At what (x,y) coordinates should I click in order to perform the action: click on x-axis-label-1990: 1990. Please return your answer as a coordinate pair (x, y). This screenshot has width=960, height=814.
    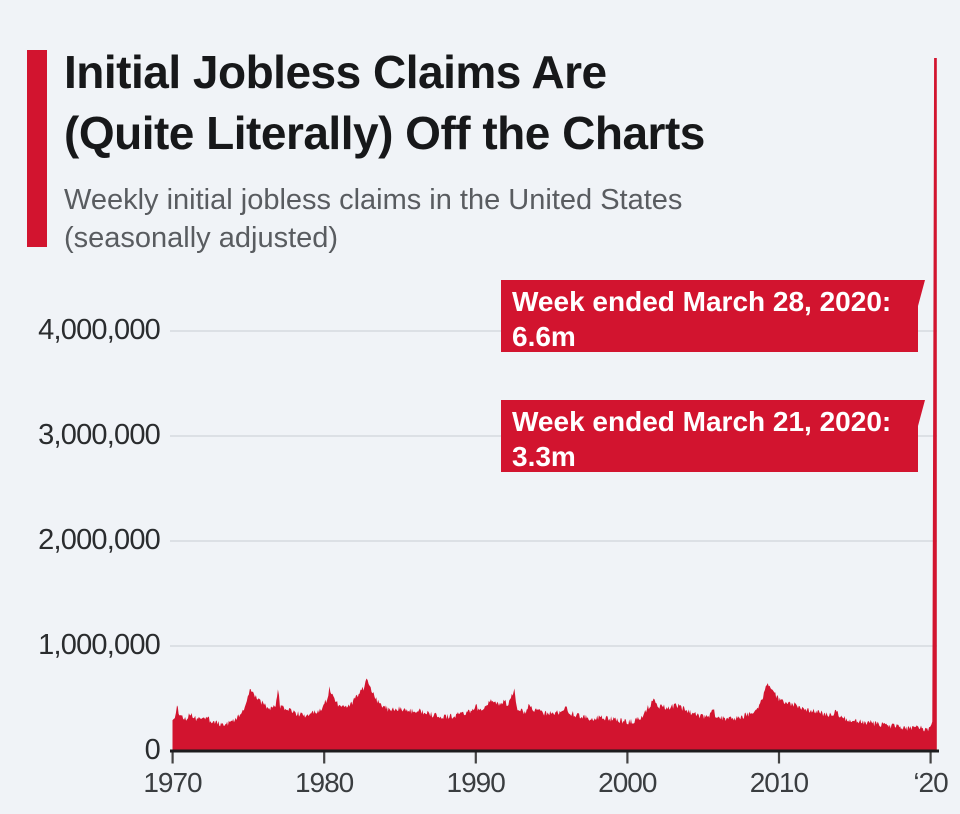
    Looking at the image, I should click on (476, 782).